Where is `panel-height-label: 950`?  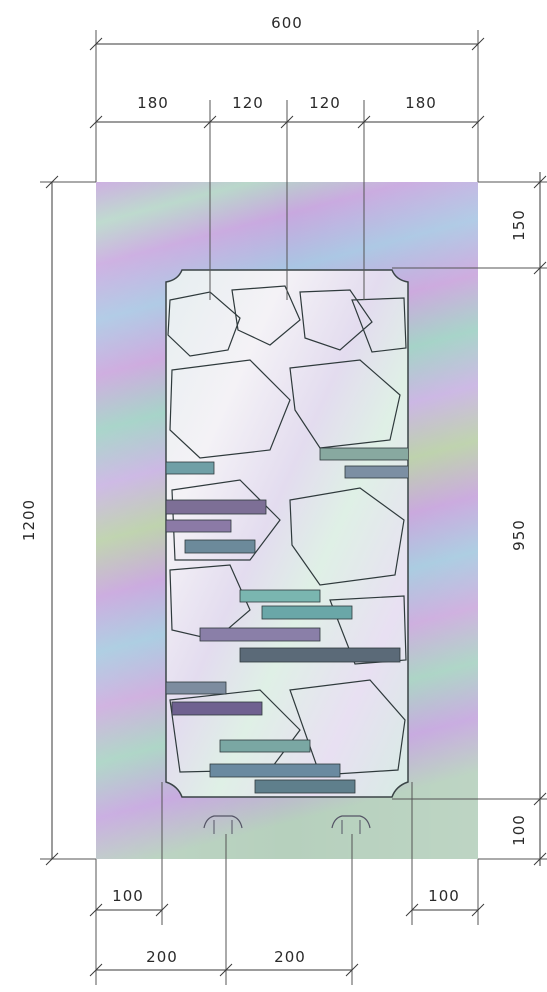
panel-height-label: 950 is located at coordinates (519, 535).